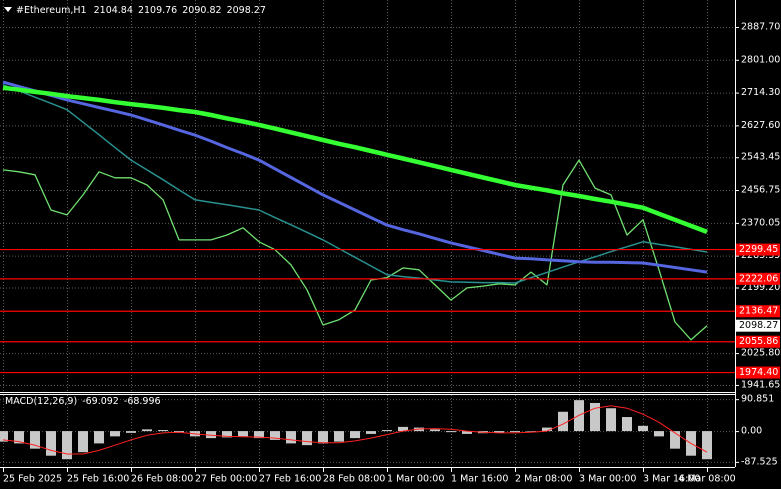 The height and width of the screenshot is (489, 781). What do you see at coordinates (760, 26) in the screenshot?
I see `y-tick-label: 2887.70` at bounding box center [760, 26].